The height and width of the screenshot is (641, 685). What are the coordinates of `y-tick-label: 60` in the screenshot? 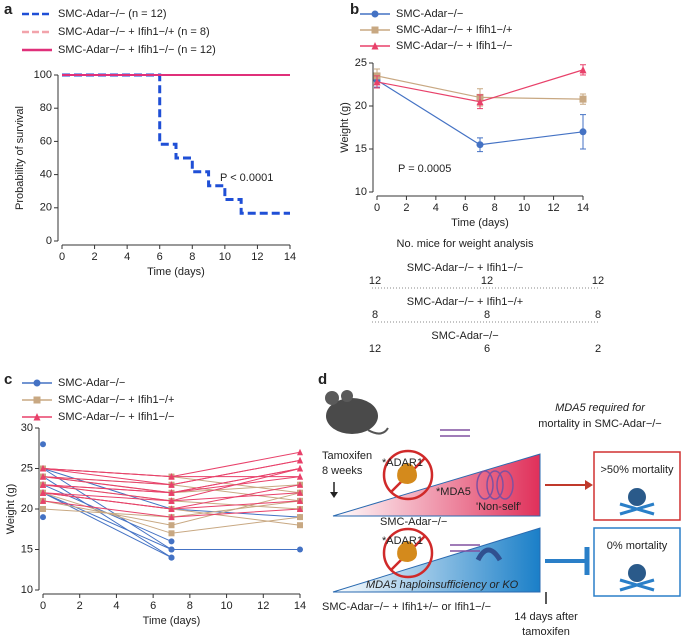 It's located at (46, 141).